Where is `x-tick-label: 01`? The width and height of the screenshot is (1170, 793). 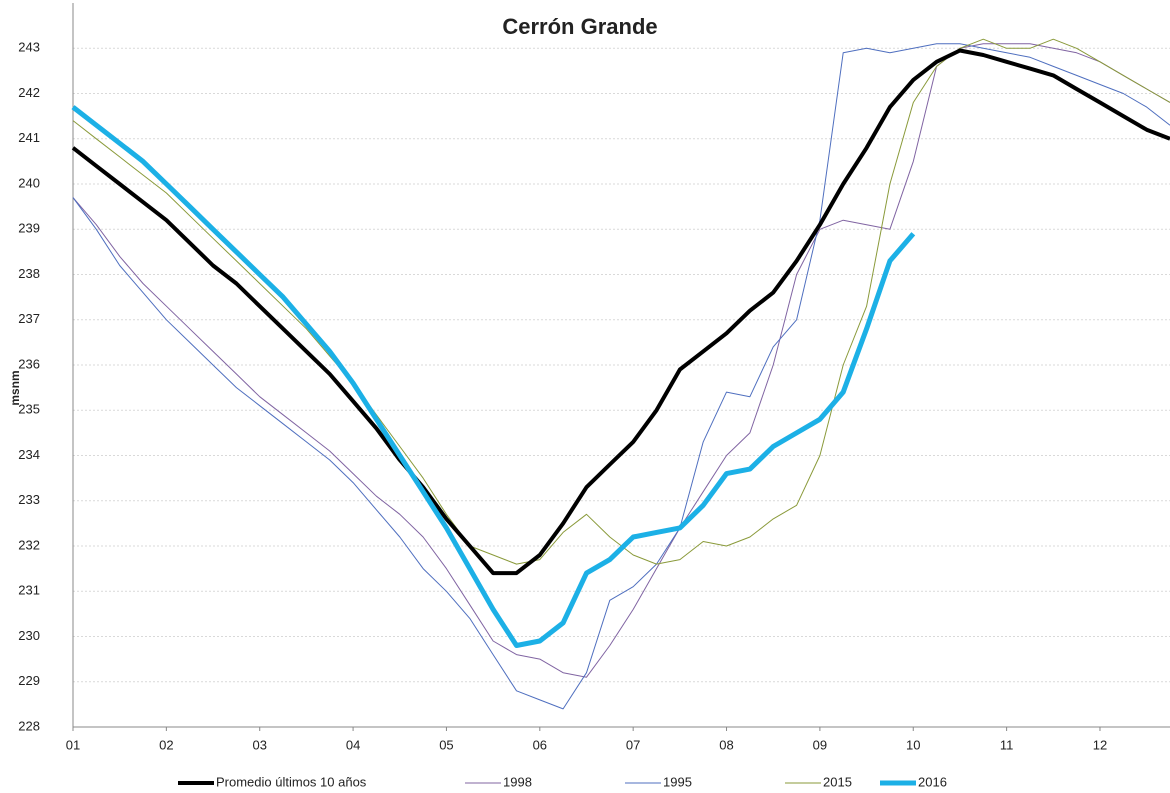 x-tick-label: 01 is located at coordinates (73, 744).